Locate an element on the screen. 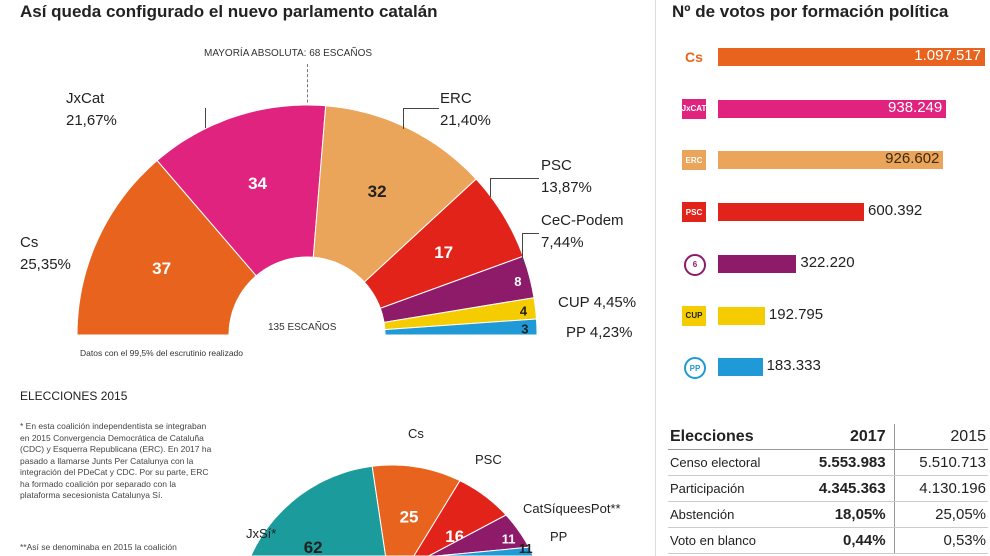  elections-2015-title: ELECCIONES 2015 is located at coordinates (74, 396).